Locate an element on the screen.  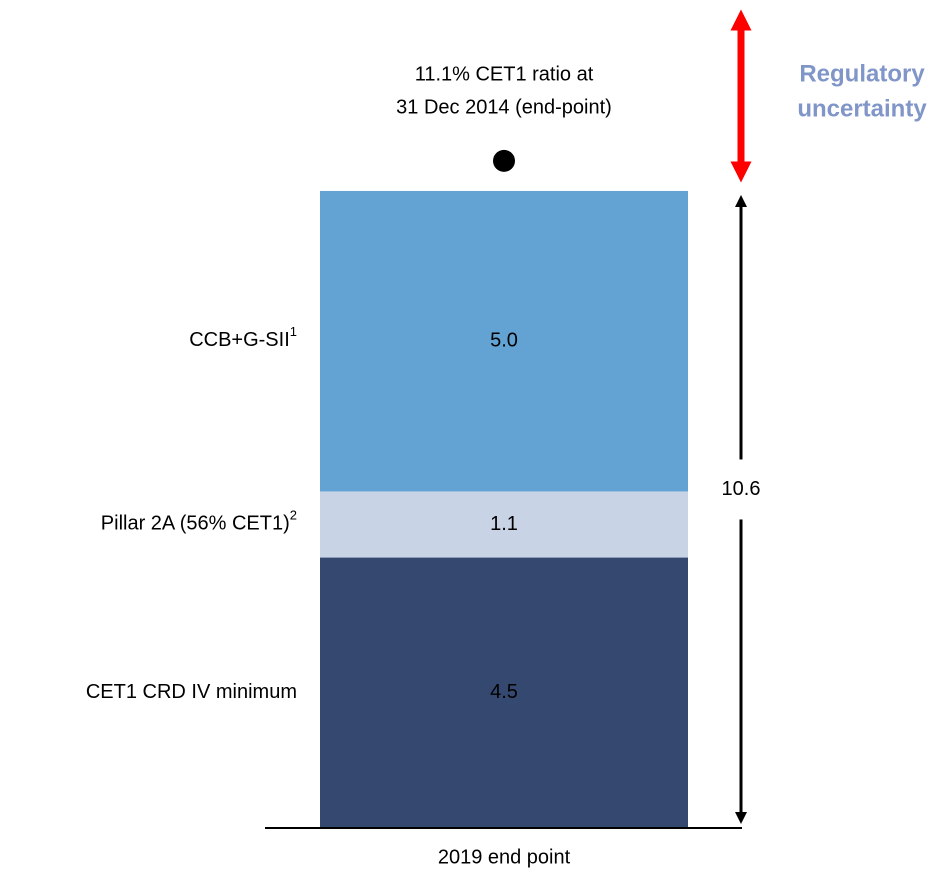
value-label: 1.1 is located at coordinates (504, 524).